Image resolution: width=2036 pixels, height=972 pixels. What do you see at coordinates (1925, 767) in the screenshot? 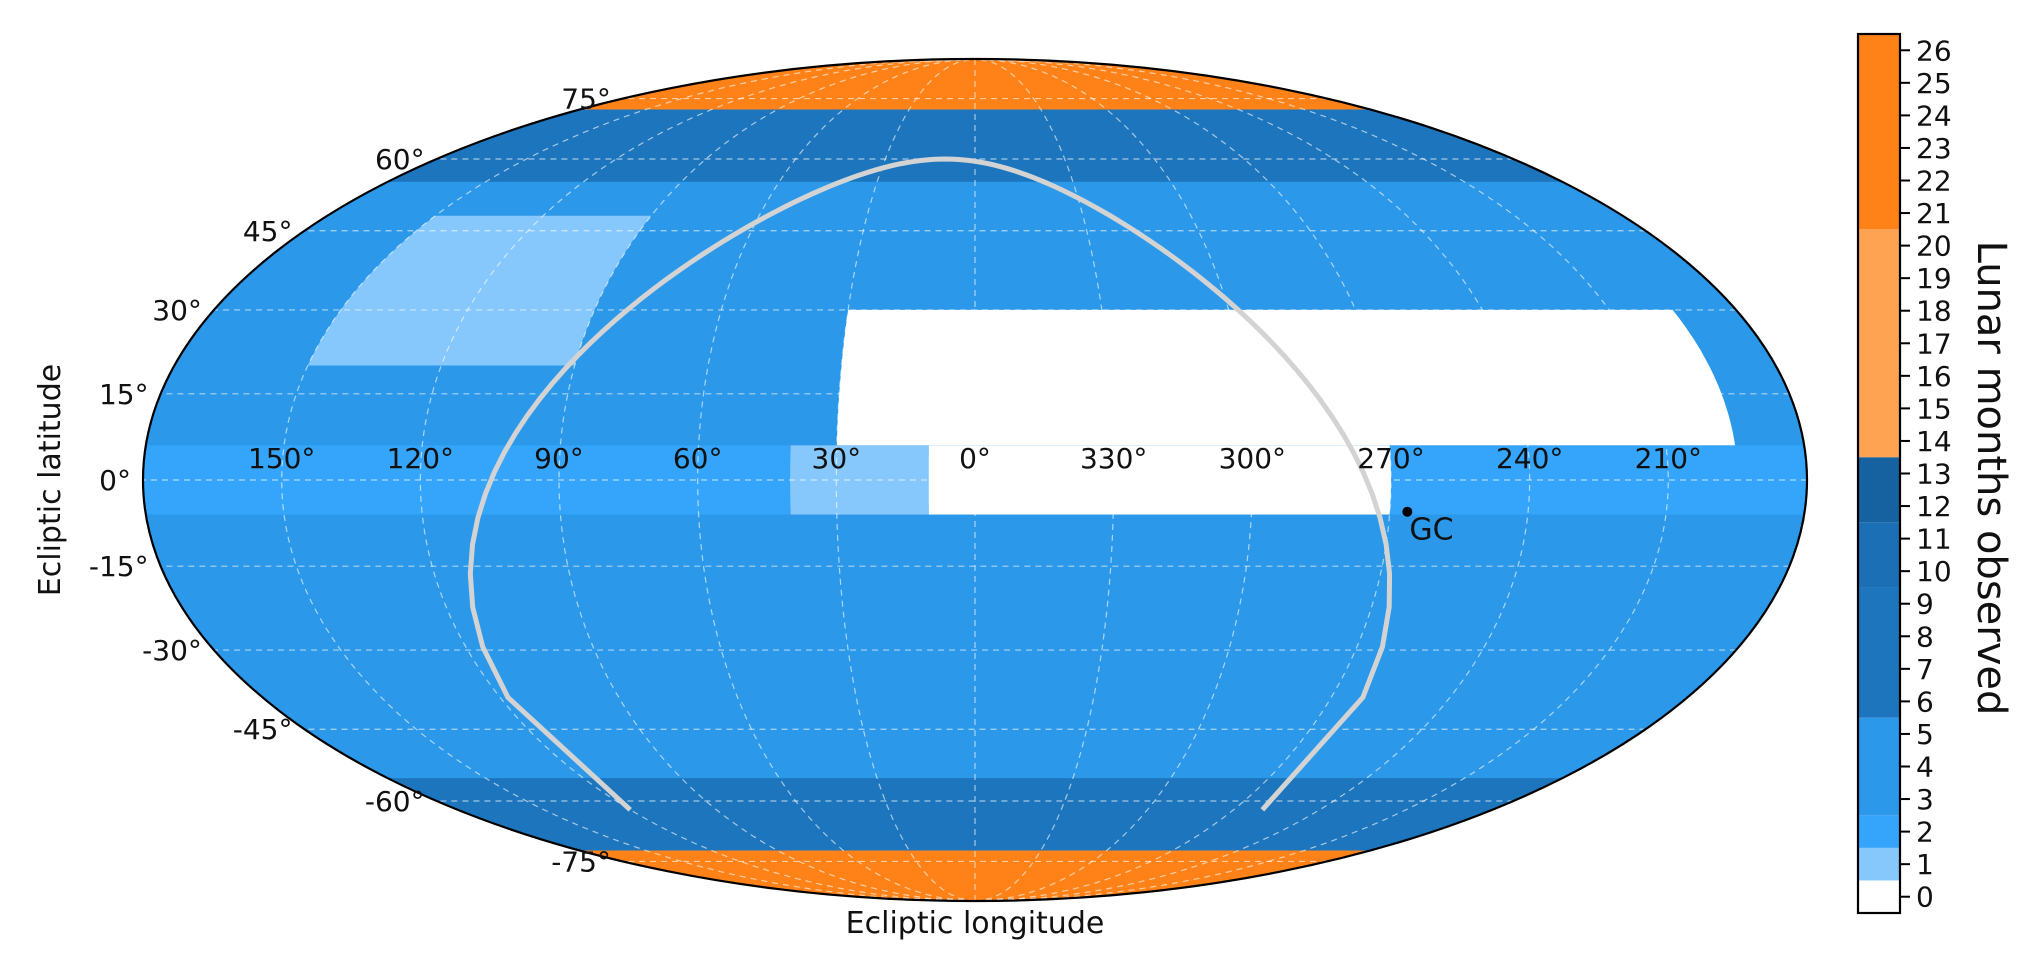
I see `colorbar-tick-label: 4` at bounding box center [1925, 767].